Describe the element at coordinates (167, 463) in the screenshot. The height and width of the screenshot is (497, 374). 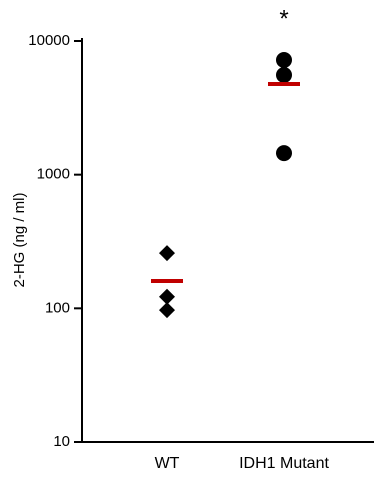
I see `x-tick-label: WT` at that location.